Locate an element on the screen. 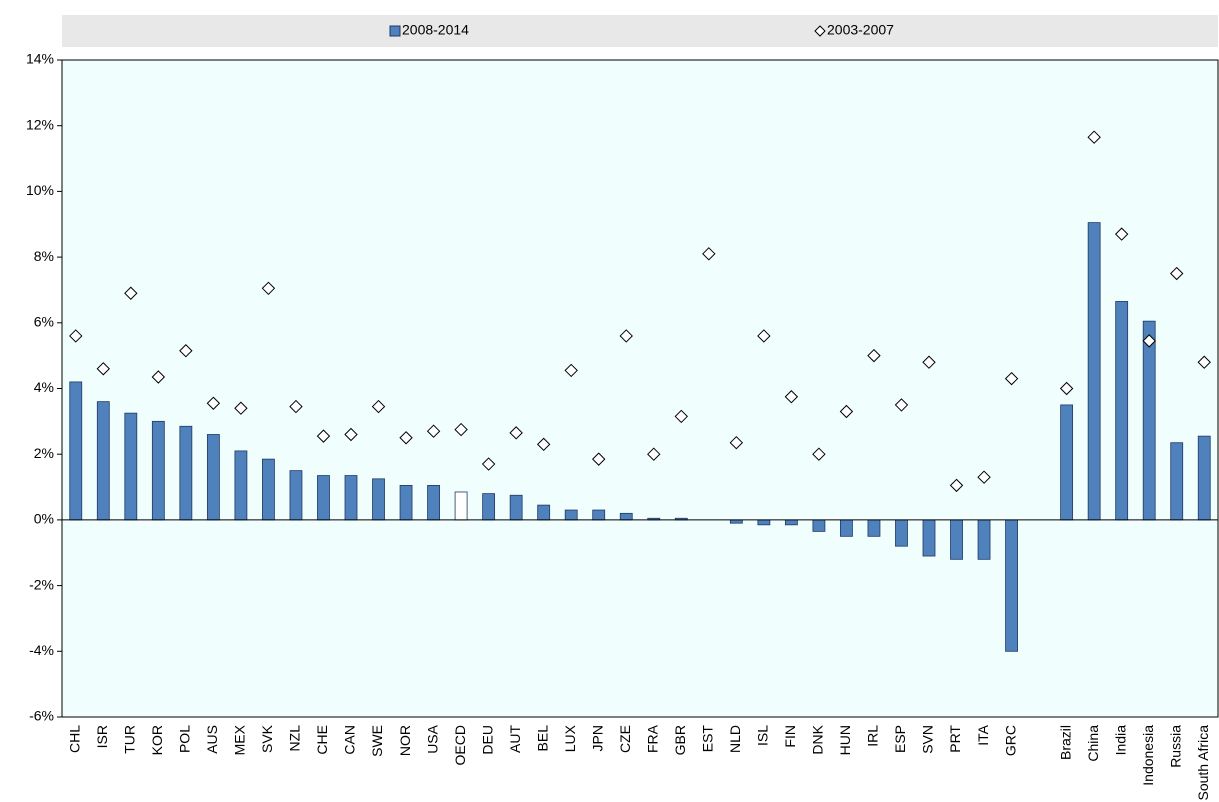 Image resolution: width=1219 pixels, height=802 pixels. y-tick-label: 10% is located at coordinates (40, 190).